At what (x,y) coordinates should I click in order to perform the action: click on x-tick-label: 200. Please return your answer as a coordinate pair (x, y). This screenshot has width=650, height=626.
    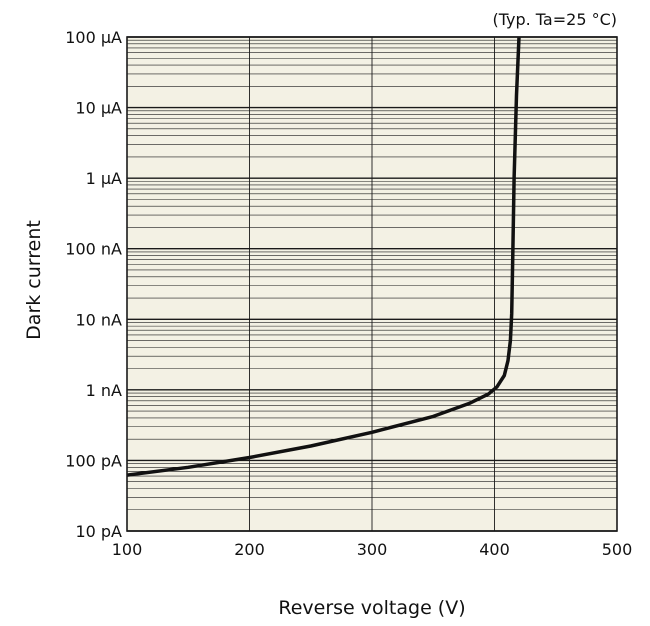
    Looking at the image, I should click on (249, 549).